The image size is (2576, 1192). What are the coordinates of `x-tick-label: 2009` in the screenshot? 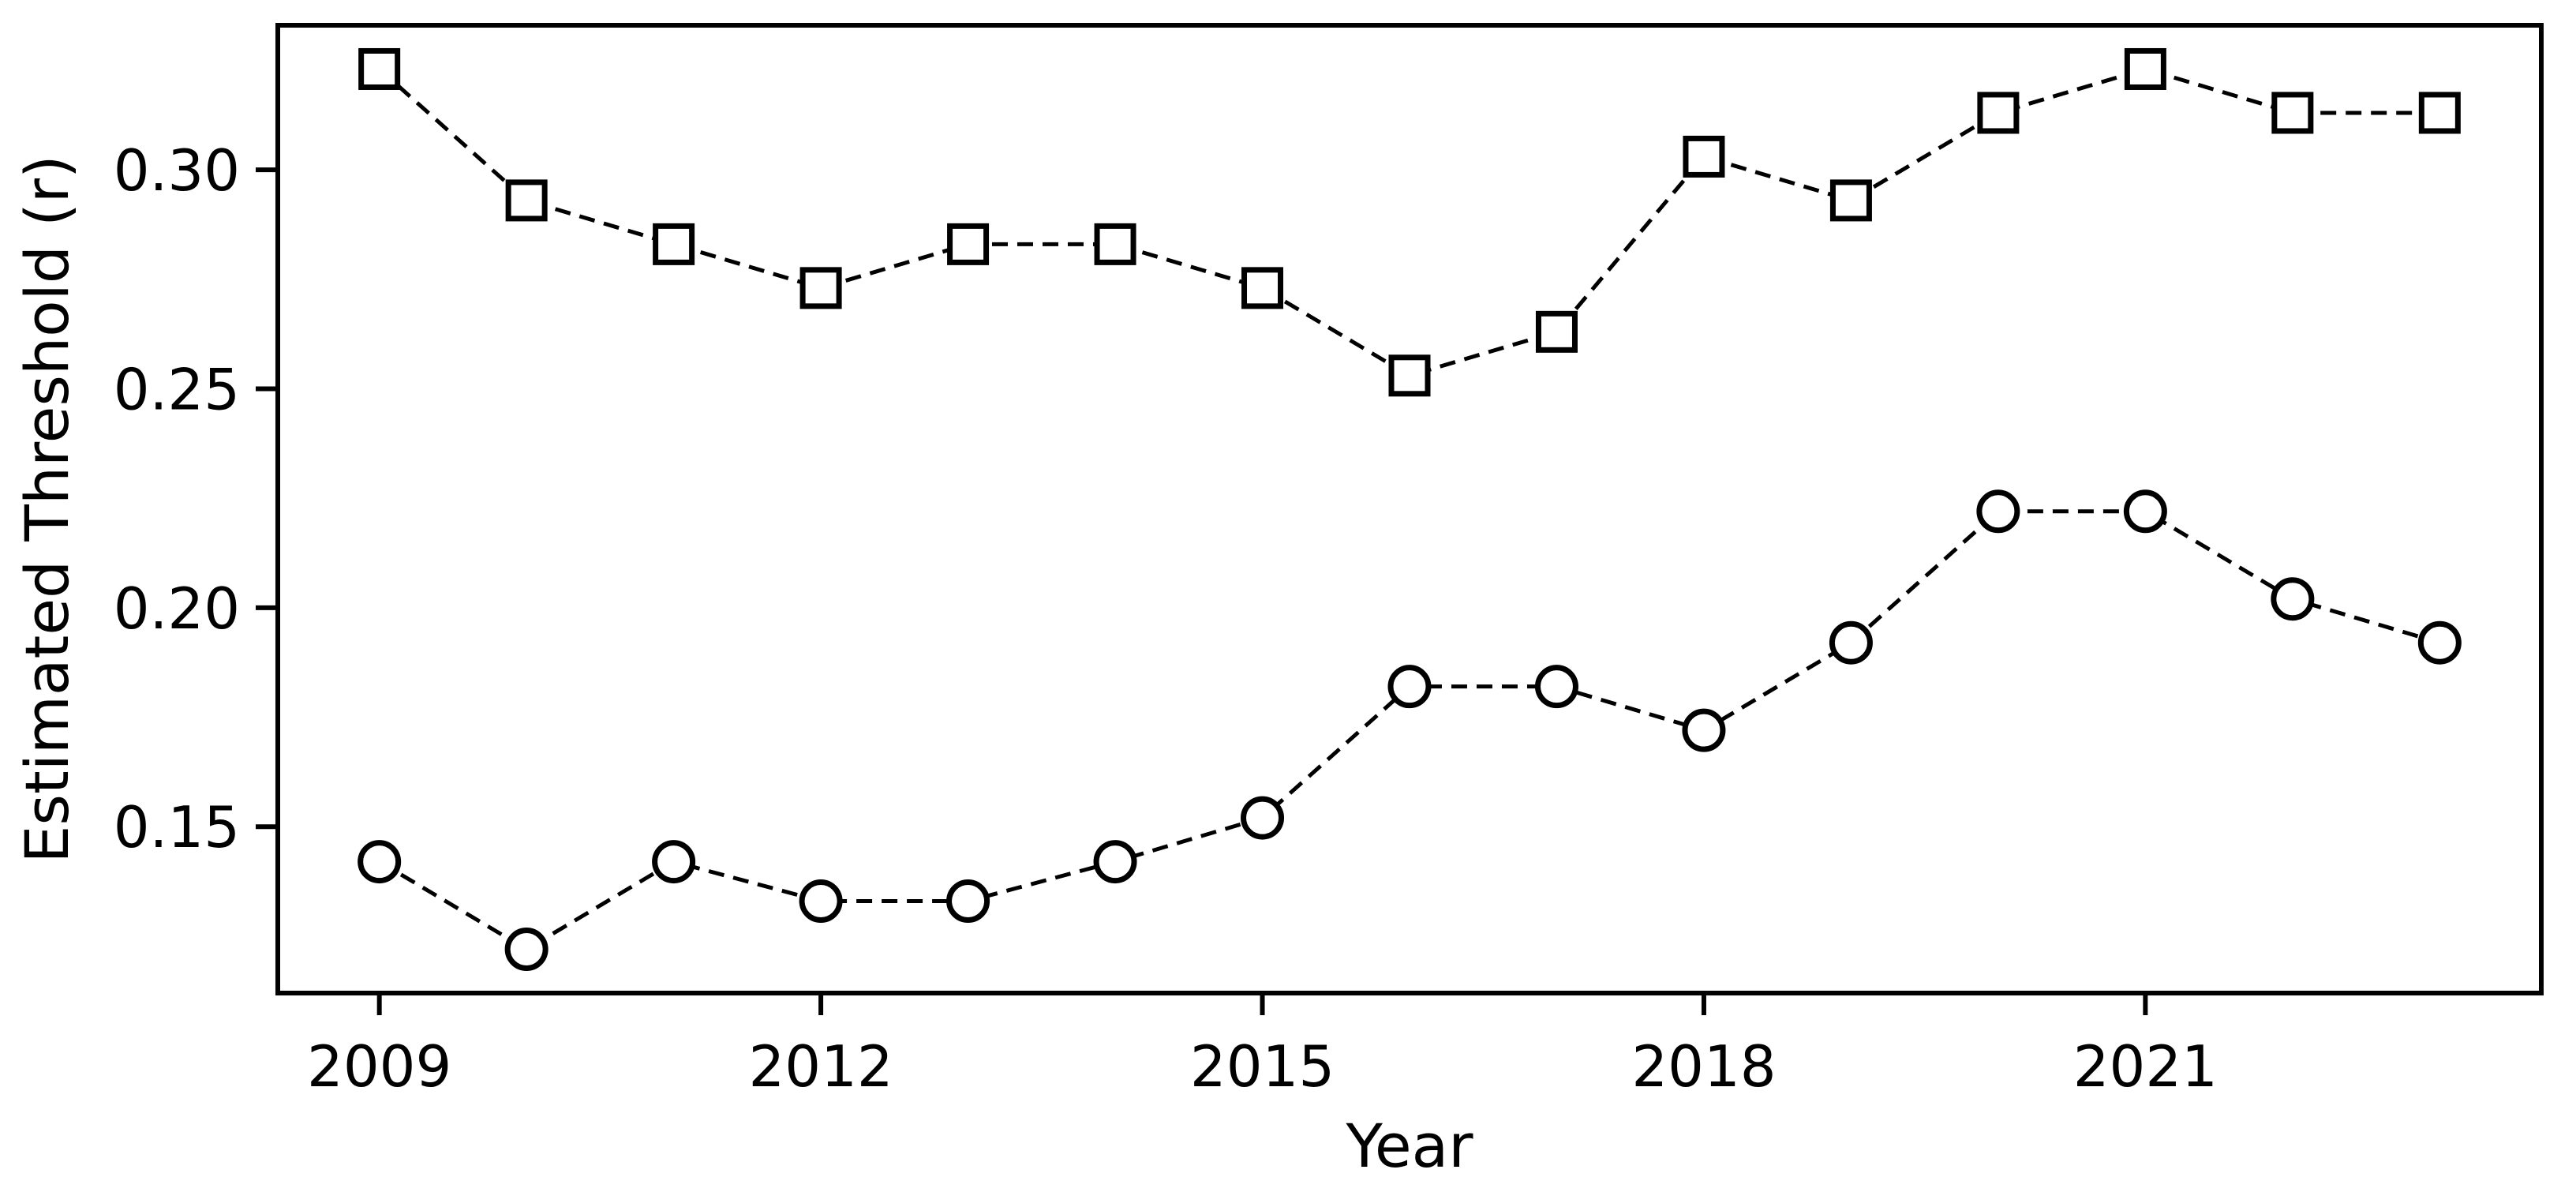 It's located at (379, 1066).